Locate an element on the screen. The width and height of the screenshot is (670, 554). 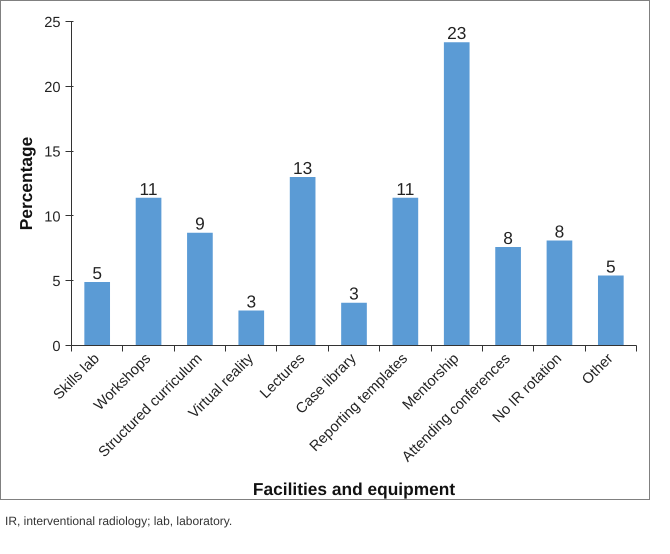
y-tick-label: 10 is located at coordinates (52, 217).